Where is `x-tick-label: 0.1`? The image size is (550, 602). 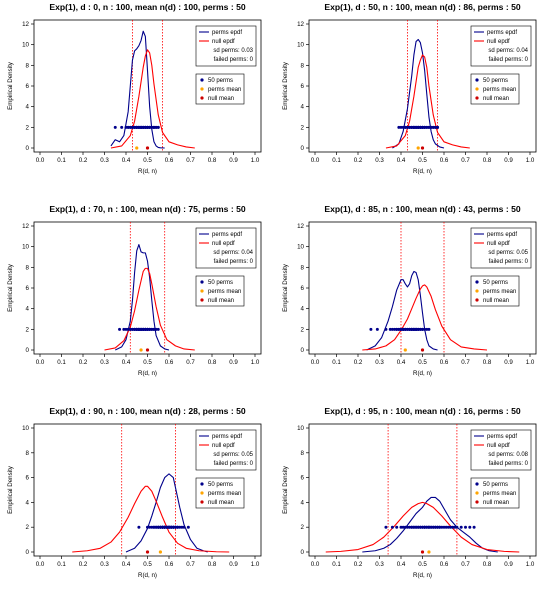
x-tick-label: 0.1 is located at coordinates (61, 362).